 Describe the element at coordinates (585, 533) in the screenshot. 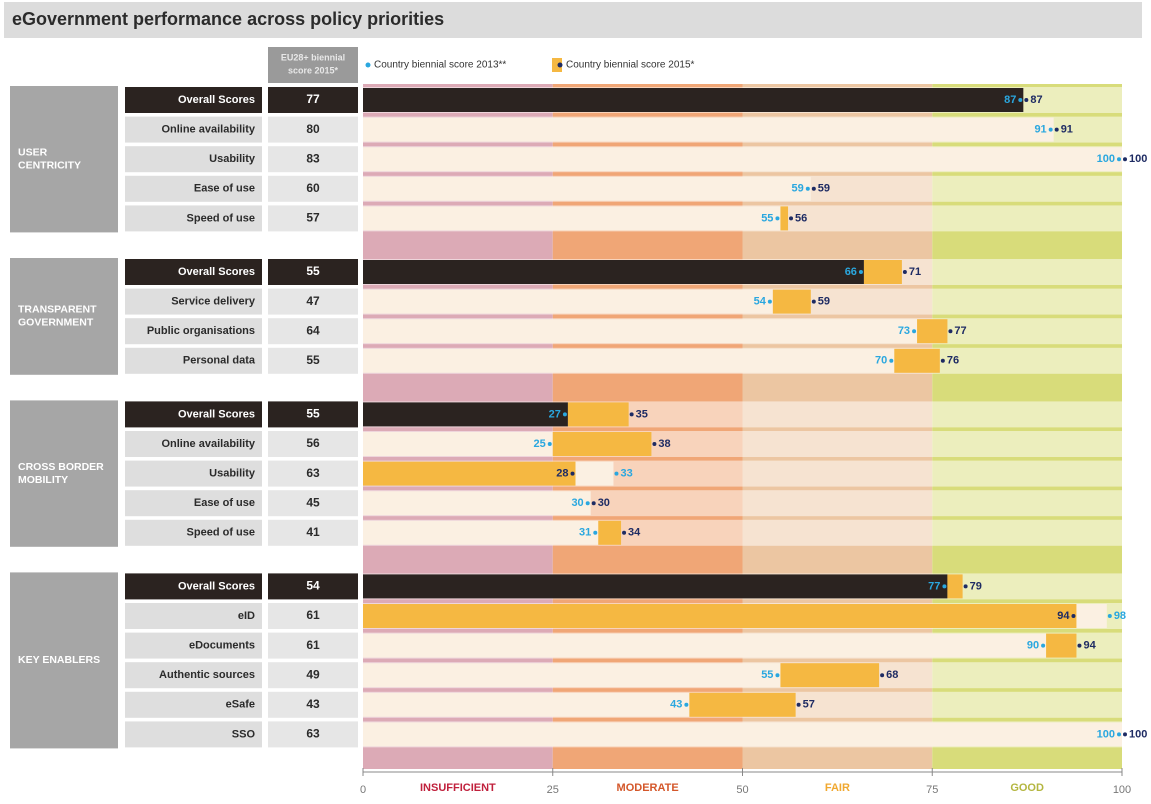

I see `score-label: 31` at that location.